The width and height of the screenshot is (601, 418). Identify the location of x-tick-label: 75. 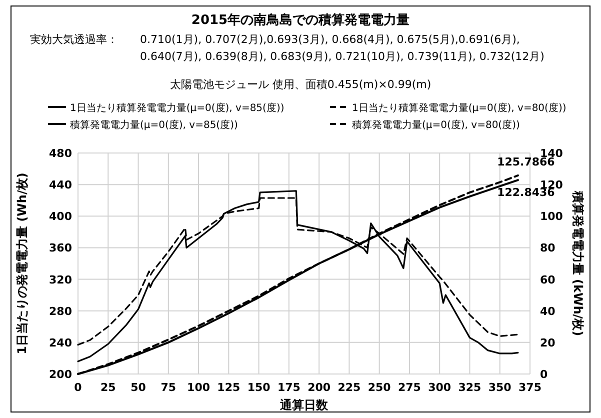
(168, 387).